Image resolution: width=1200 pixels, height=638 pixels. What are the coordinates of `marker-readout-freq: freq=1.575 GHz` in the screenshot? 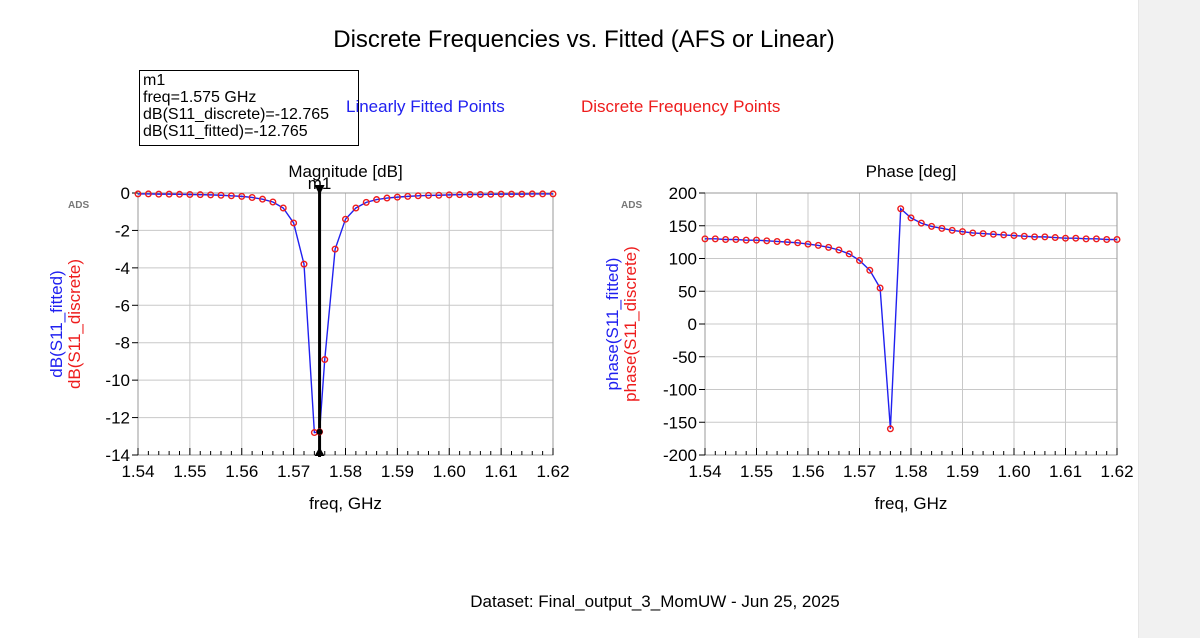 It's located at (200, 97).